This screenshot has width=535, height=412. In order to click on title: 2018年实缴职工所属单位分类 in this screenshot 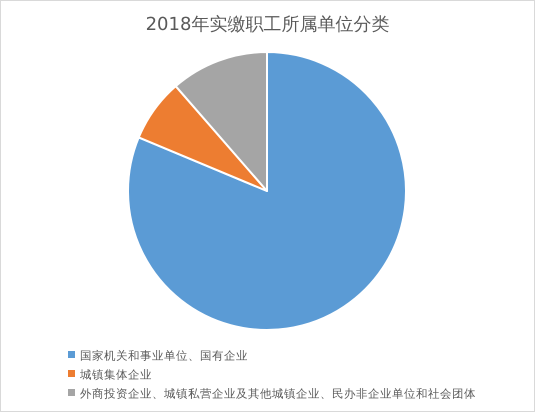, I will do `click(268, 24)`.